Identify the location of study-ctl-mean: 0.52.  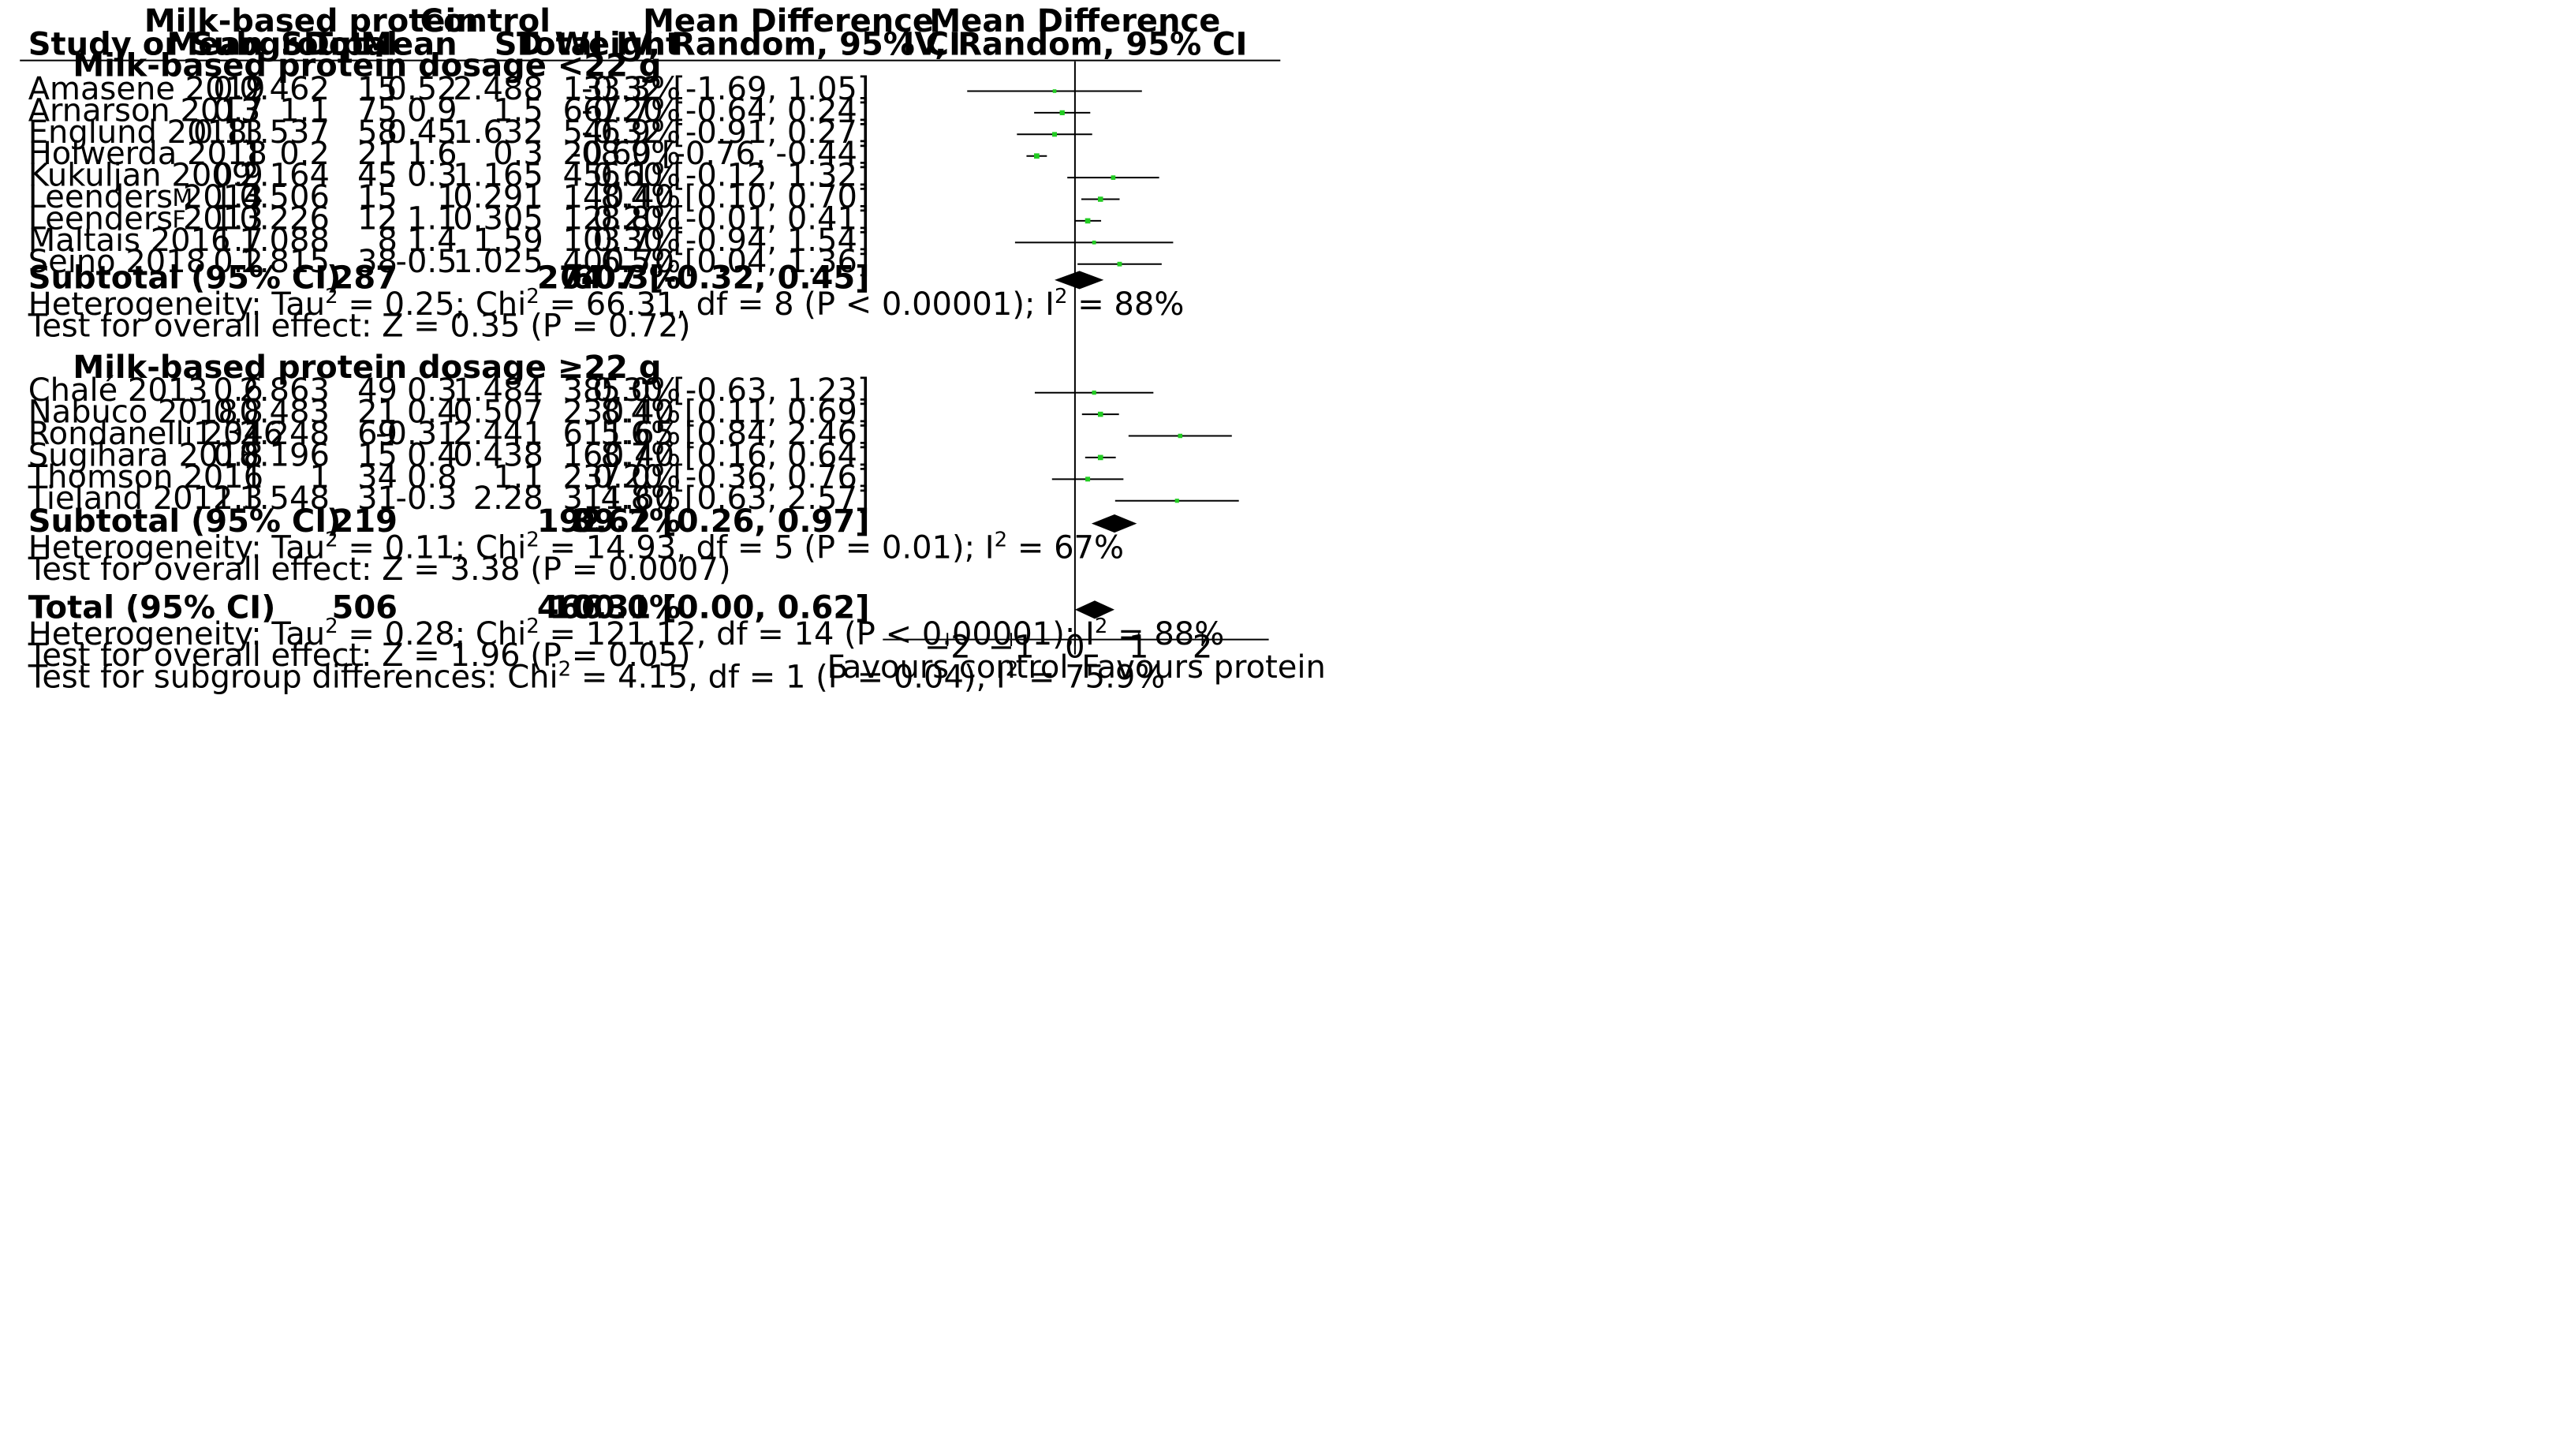
(422, 89).